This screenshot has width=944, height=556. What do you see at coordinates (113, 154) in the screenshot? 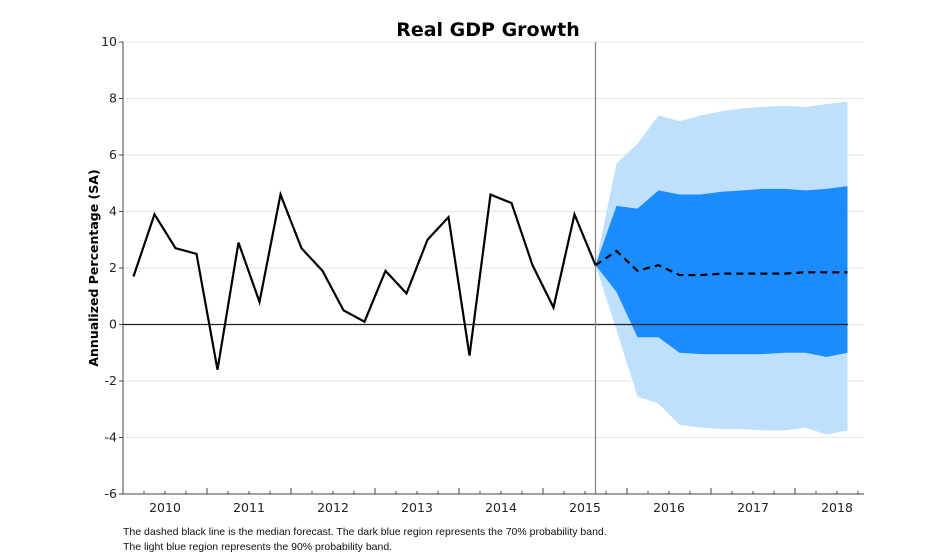
I see `y-tick-label: 6` at bounding box center [113, 154].